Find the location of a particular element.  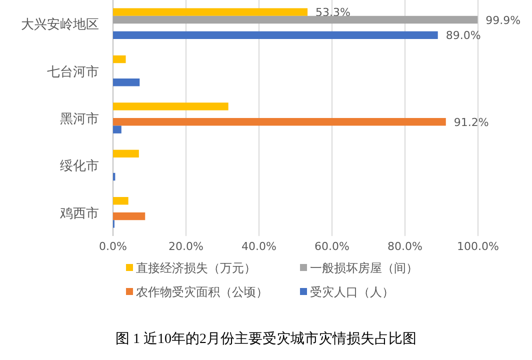

y-tick-label: 七台河市 is located at coordinates (73, 72).